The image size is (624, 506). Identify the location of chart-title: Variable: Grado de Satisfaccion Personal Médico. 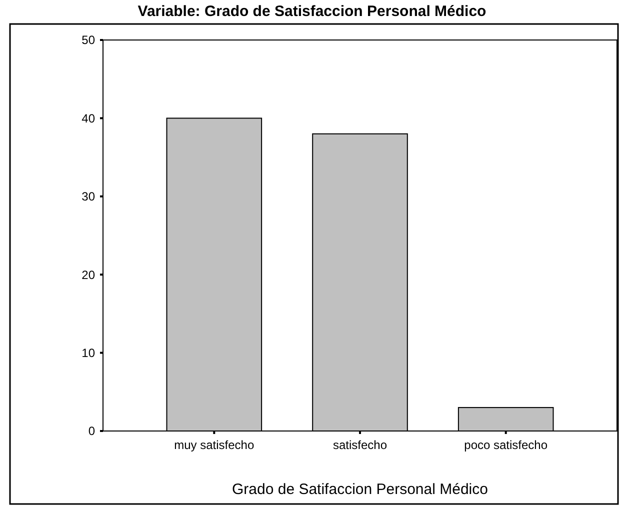
(312, 11).